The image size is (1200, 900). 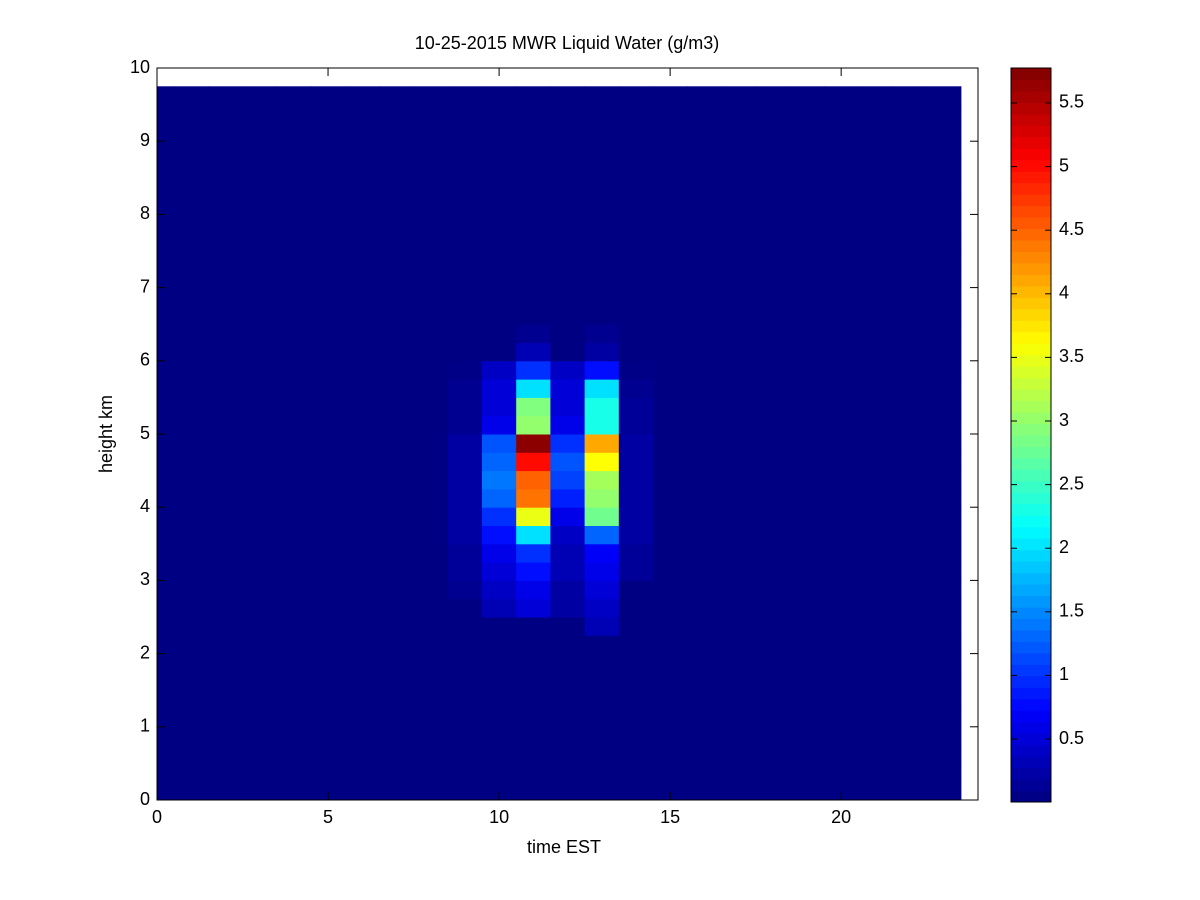 I want to click on x-tick-label: 0, so click(x=157, y=817).